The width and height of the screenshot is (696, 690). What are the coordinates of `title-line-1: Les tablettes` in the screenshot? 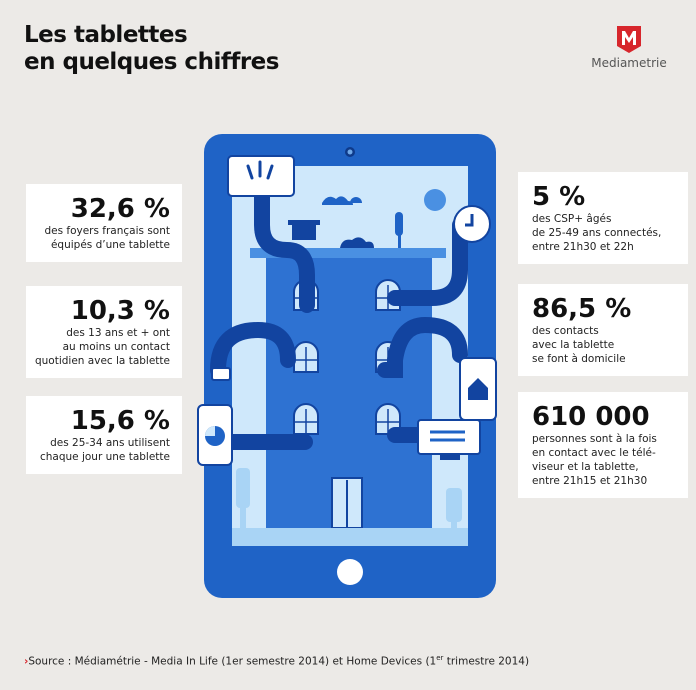 It's located at (106, 35).